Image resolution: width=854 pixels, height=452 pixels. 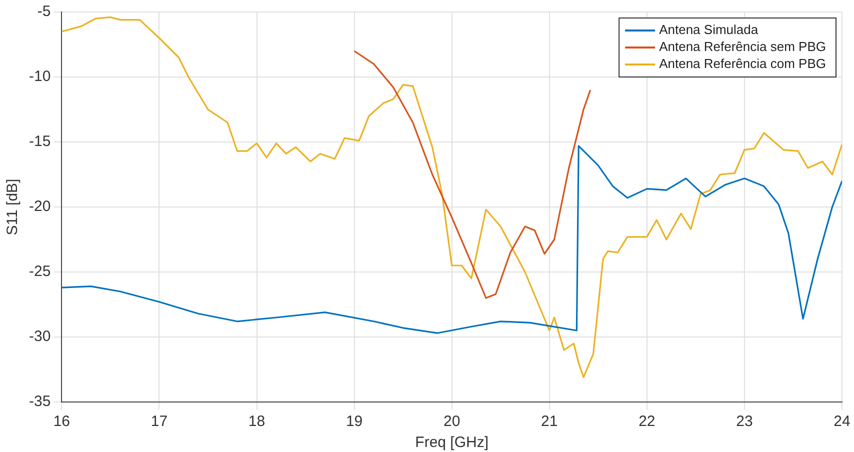 I want to click on y-tick-label: -10, so click(x=39, y=77).